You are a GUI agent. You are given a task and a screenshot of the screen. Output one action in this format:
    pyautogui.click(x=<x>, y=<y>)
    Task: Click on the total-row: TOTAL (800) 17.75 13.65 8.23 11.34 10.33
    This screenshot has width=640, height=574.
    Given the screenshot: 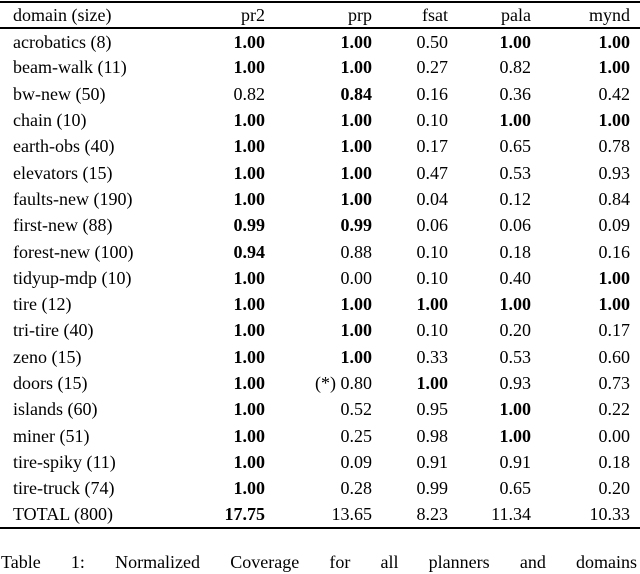 What is the action you would take?
    pyautogui.click(x=320, y=514)
    